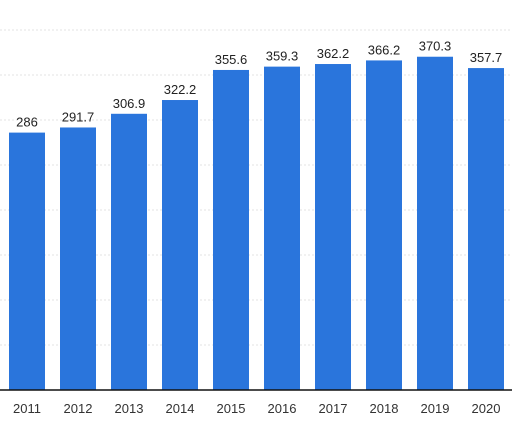  Describe the element at coordinates (282, 56) in the screenshot. I see `bar-value-label-2016: 359.3` at that location.